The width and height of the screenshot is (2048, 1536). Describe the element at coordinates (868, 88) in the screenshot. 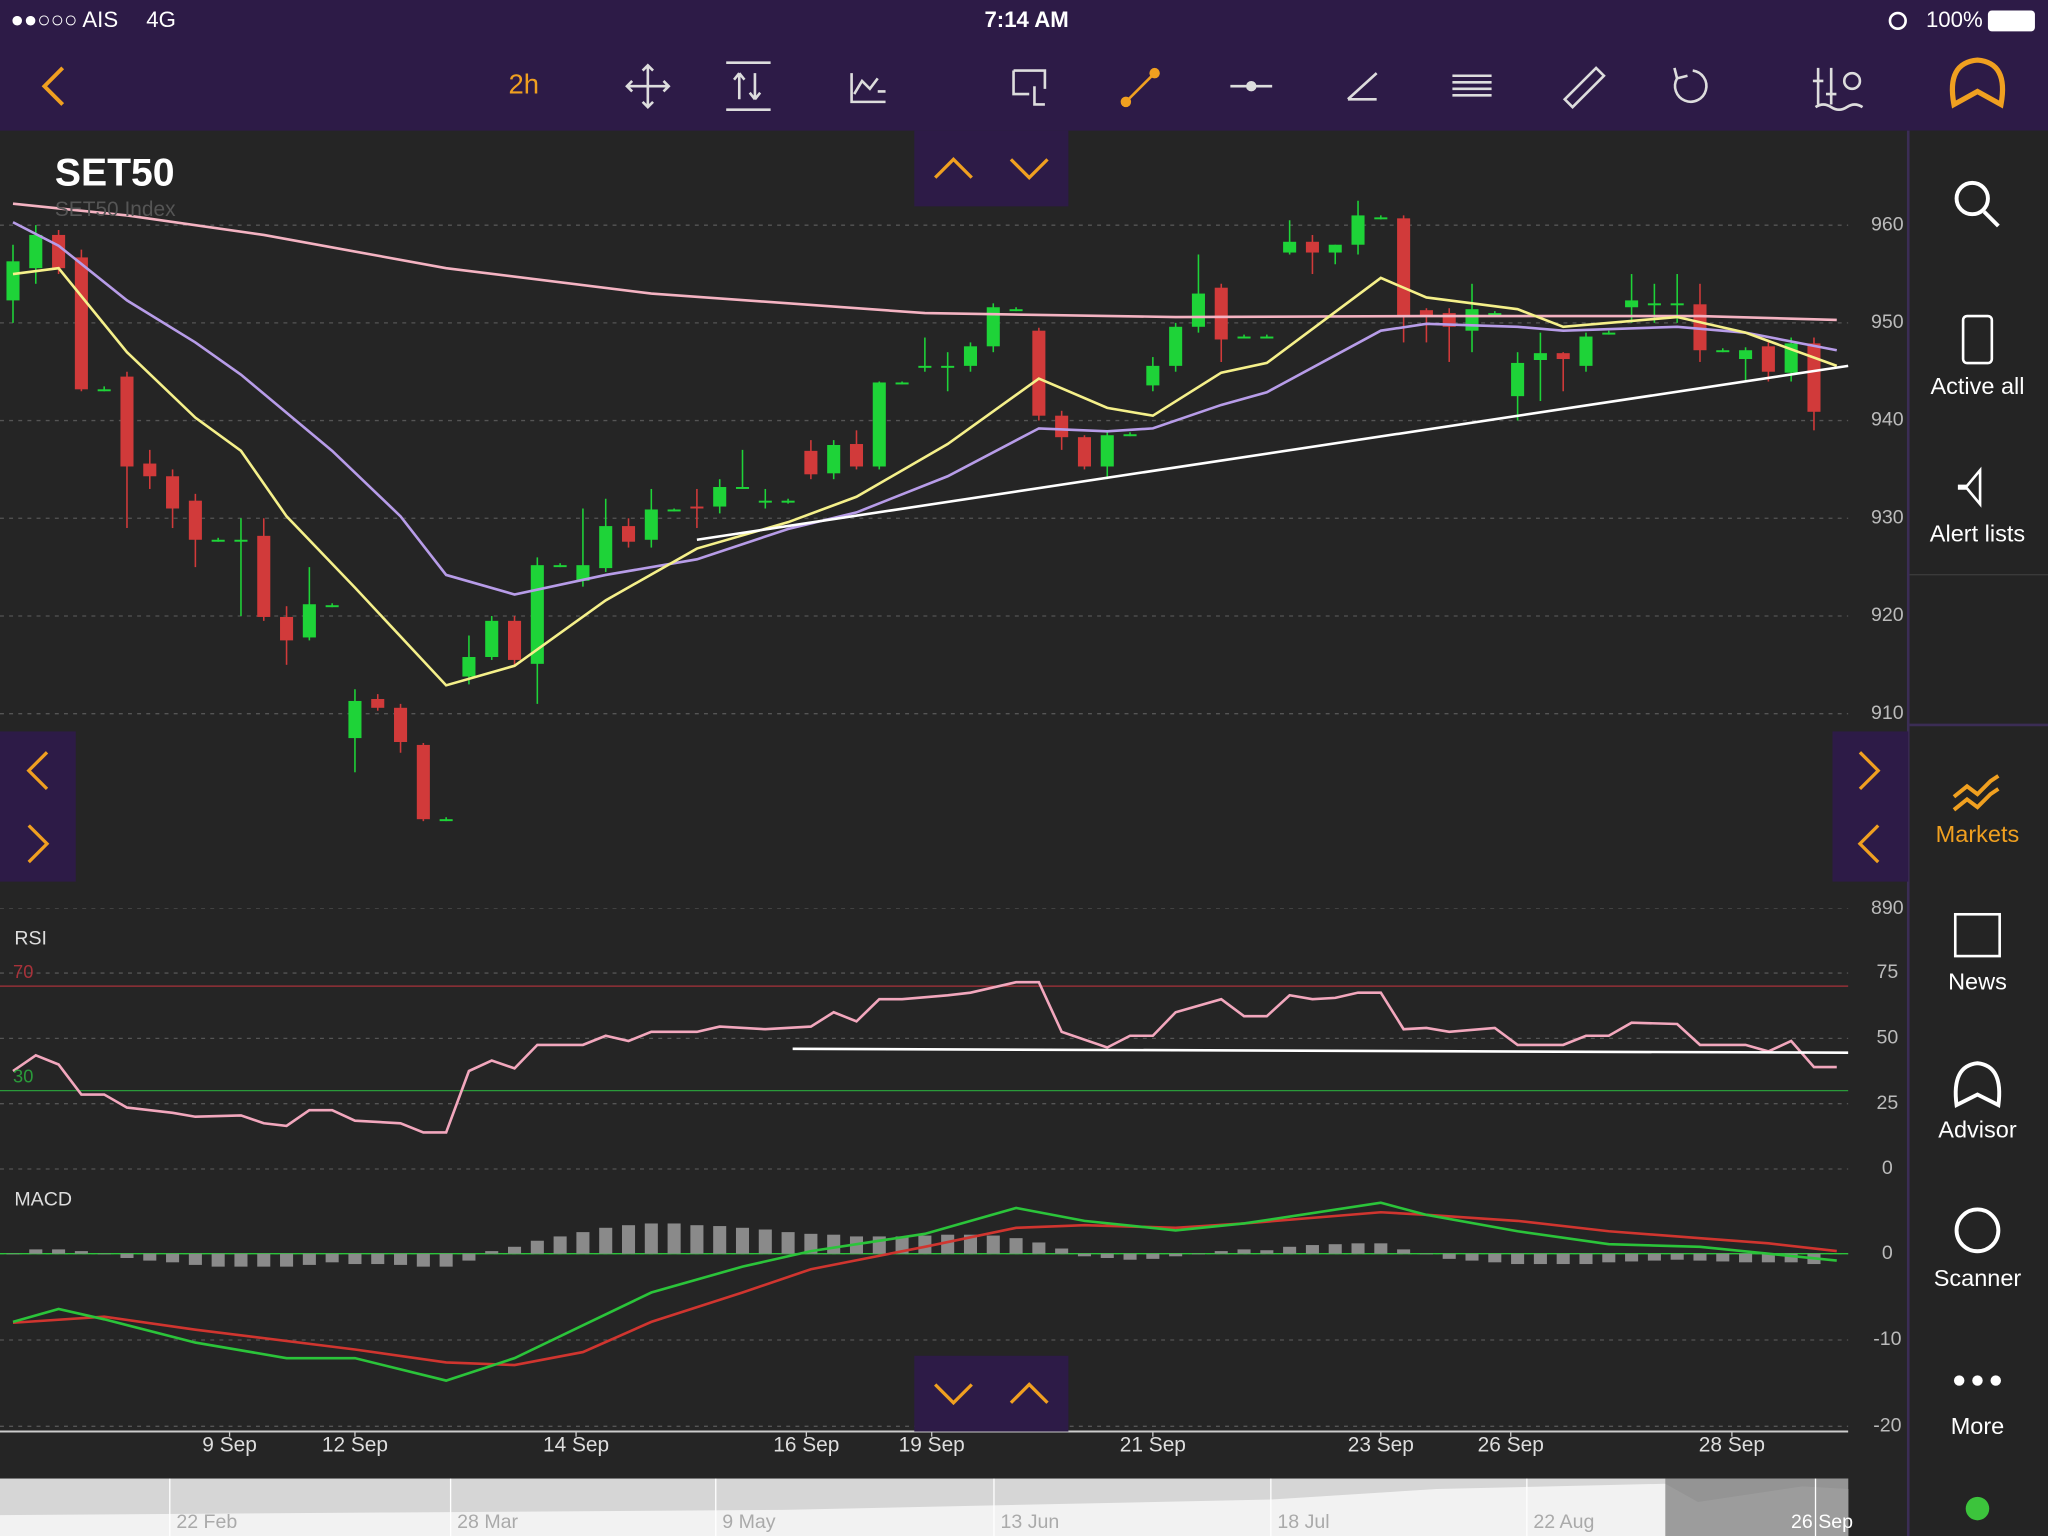

I see `chart-type-tool` at that location.